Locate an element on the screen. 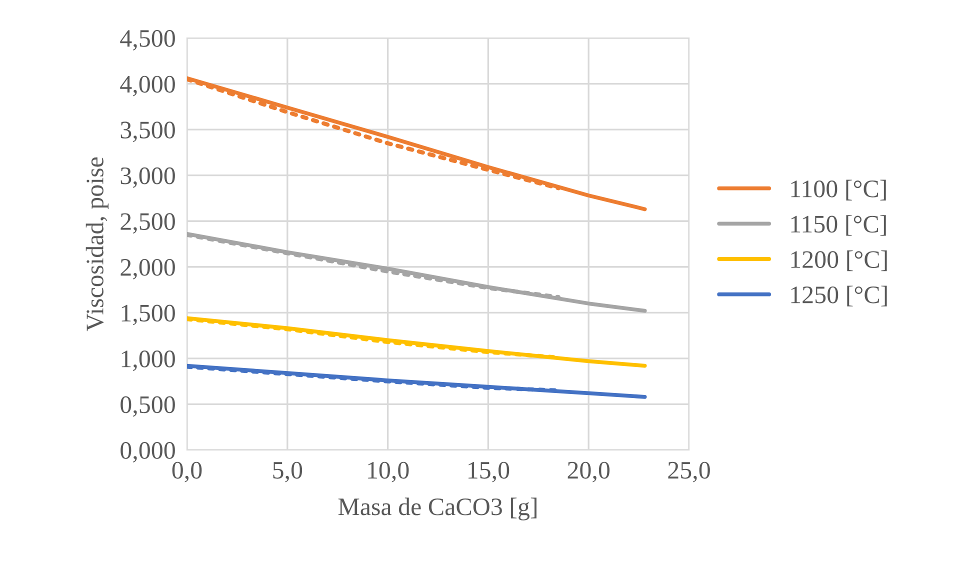 The height and width of the screenshot is (578, 956). x-tick-label: 0,0 is located at coordinates (187, 472).